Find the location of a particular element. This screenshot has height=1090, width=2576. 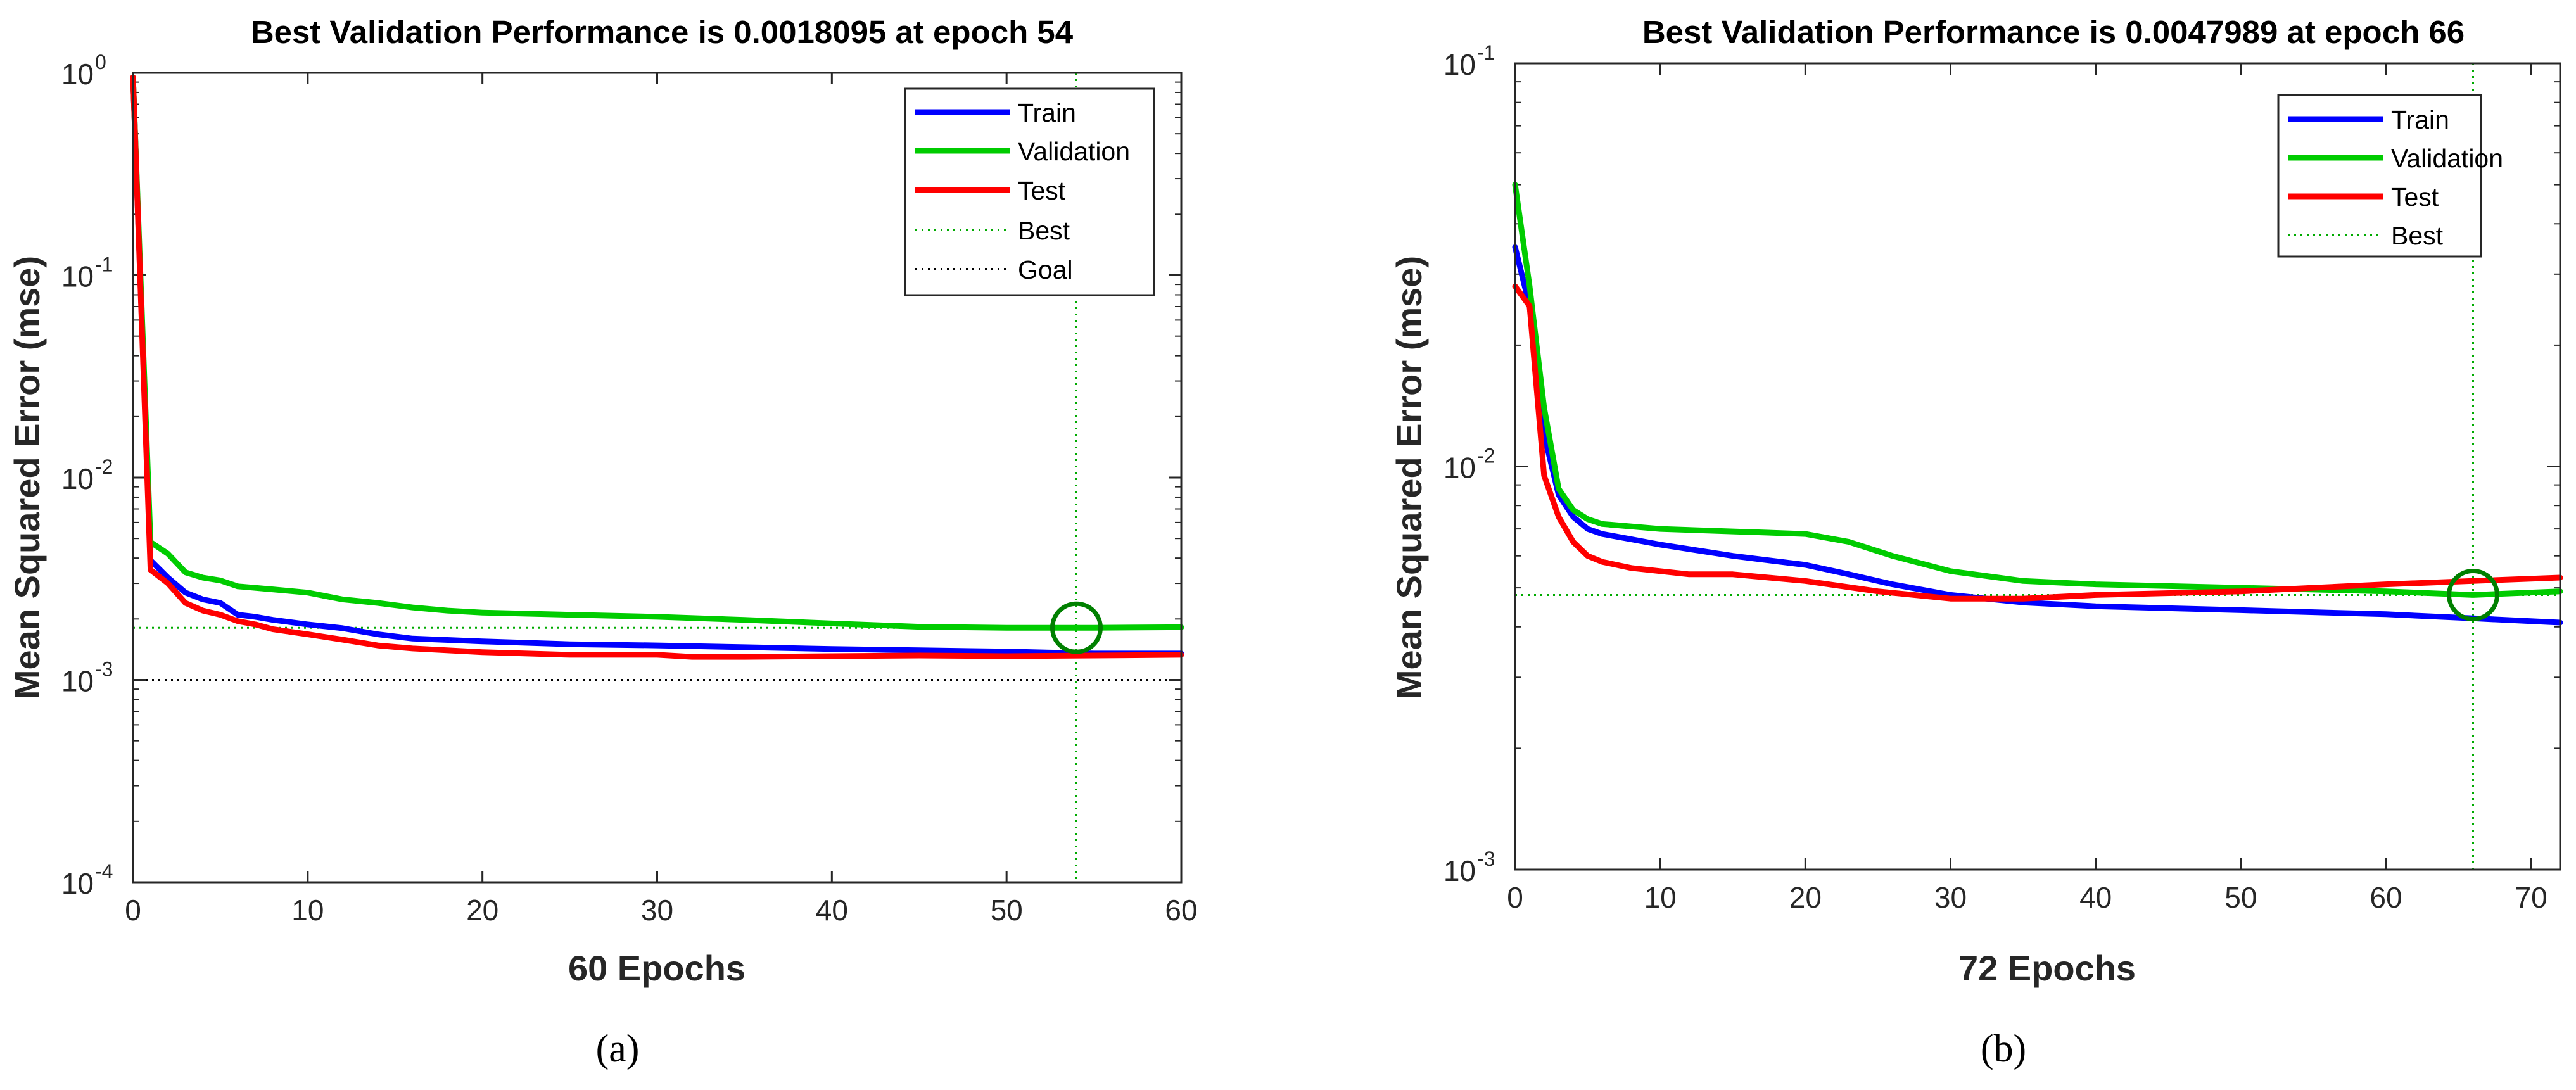

chart-a-ytick-exp: 0 is located at coordinates (101, 62).